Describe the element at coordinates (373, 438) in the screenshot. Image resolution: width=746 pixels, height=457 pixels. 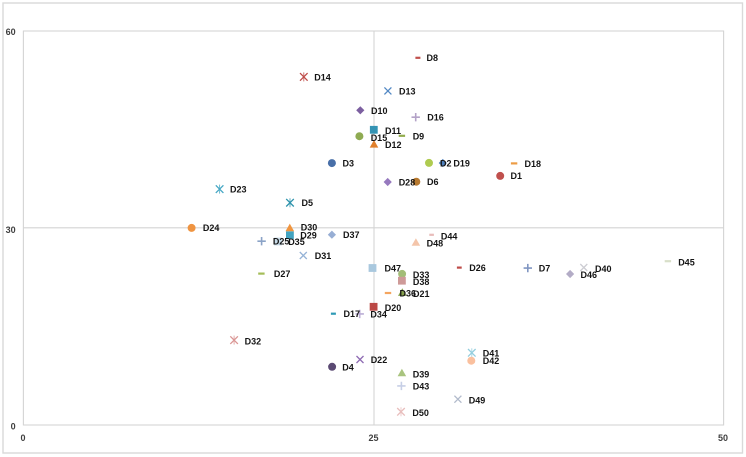
I see `svg-text: 25` at that location.